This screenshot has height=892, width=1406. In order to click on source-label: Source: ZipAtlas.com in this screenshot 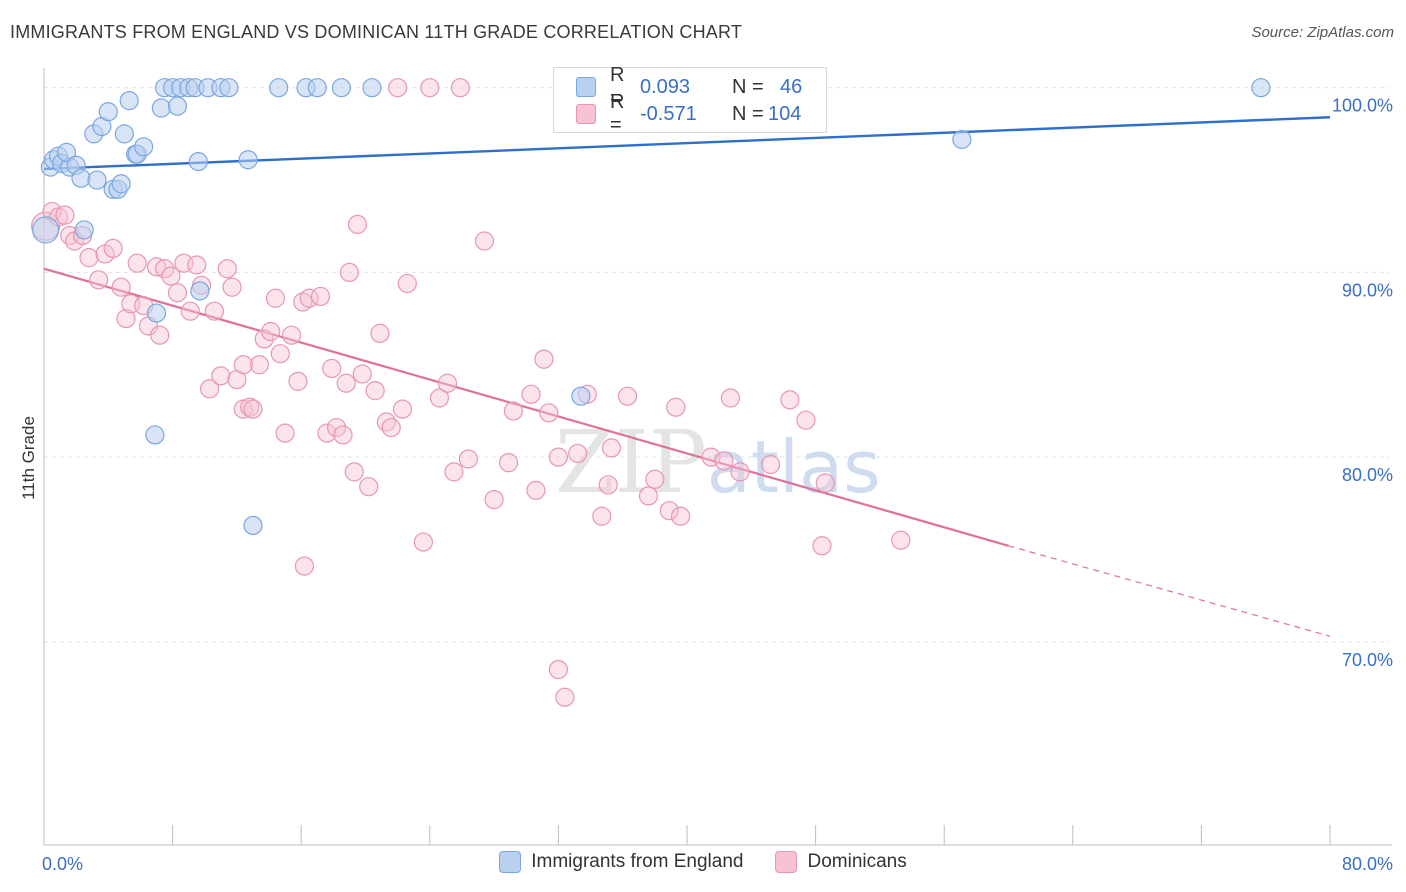, I will do `click(1322, 32)`.